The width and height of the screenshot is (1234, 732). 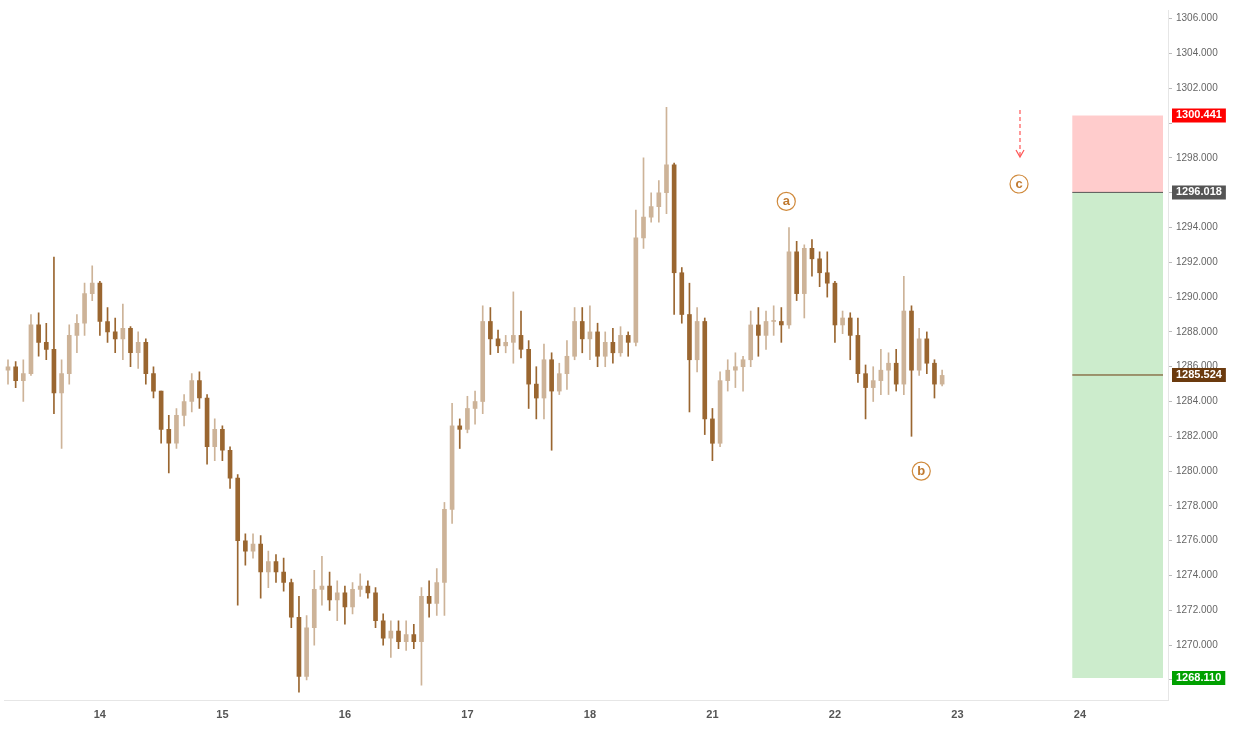 What do you see at coordinates (467, 714) in the screenshot?
I see `x-tick-label: 17` at bounding box center [467, 714].